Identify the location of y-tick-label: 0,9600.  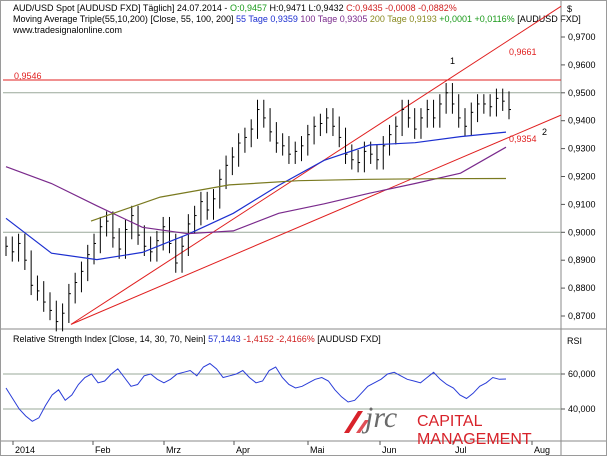
(582, 65).